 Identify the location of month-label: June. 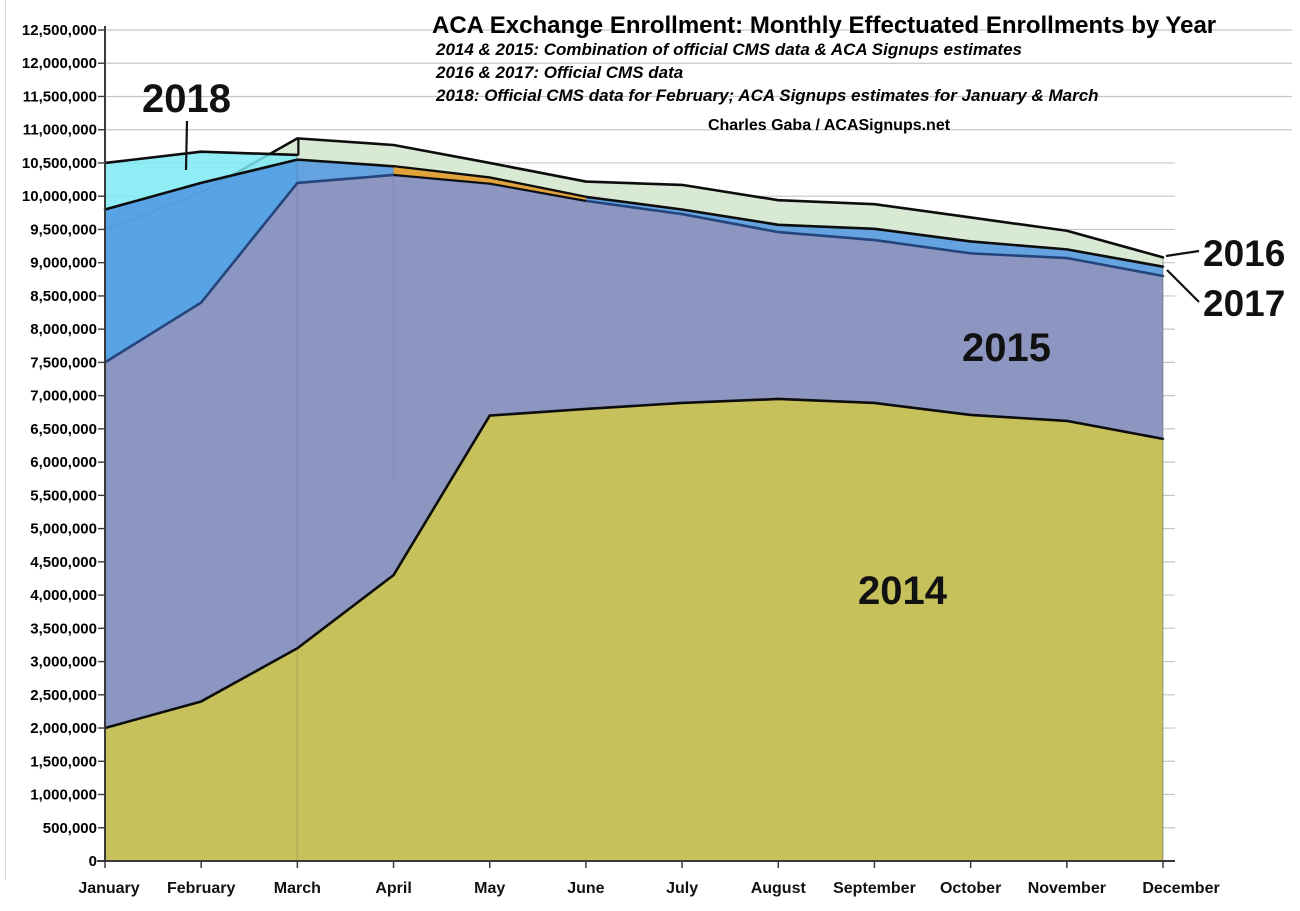
(585, 888).